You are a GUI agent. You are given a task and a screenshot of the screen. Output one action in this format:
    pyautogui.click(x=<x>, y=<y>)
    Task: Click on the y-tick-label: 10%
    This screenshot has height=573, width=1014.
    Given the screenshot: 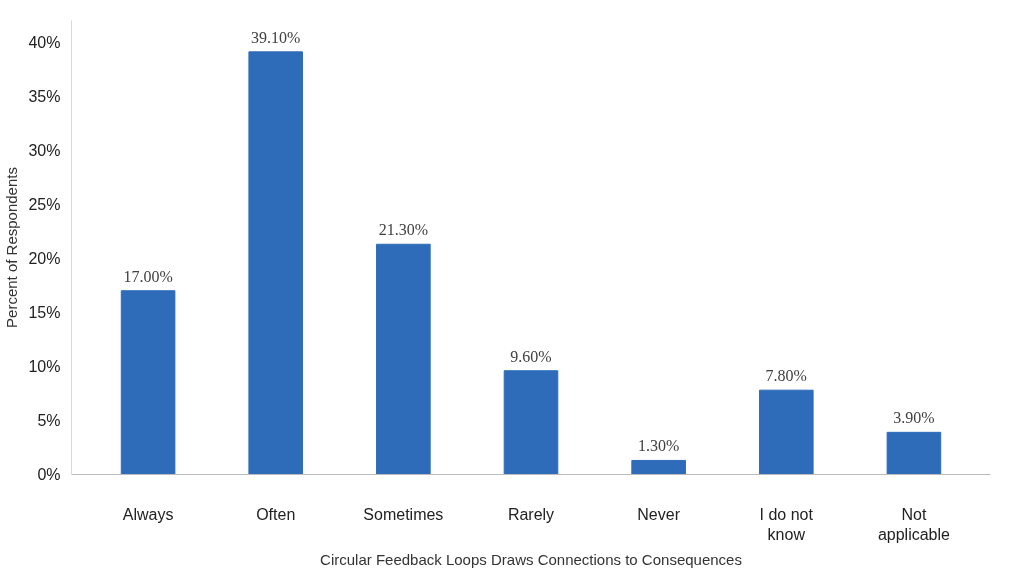 What is the action you would take?
    pyautogui.click(x=44, y=366)
    